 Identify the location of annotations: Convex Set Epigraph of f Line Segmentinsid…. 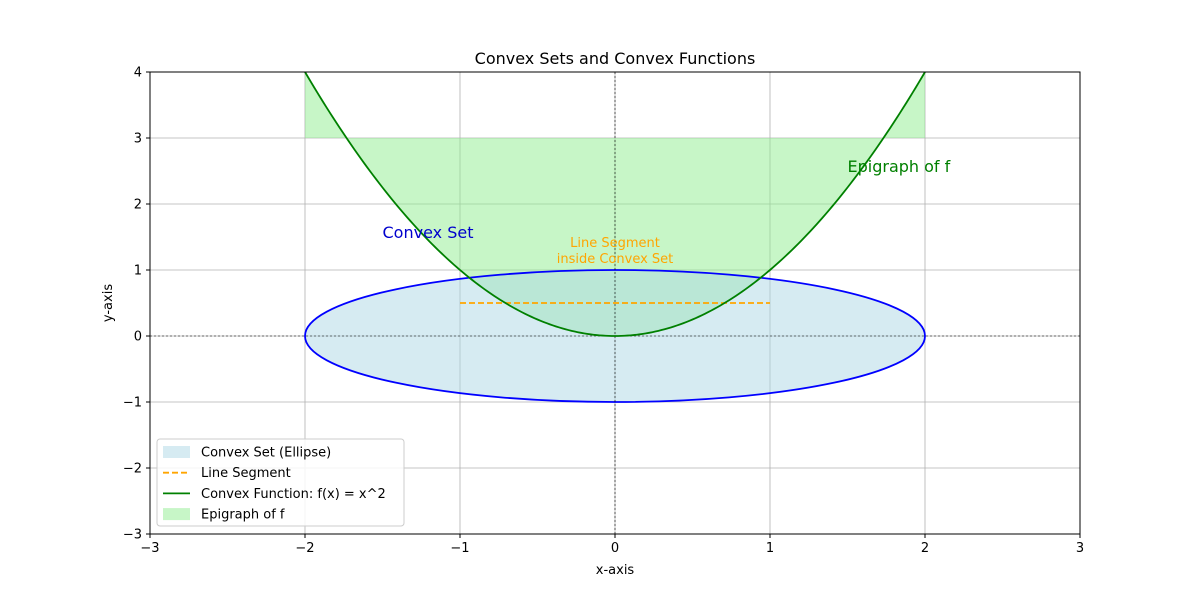
(667, 212).